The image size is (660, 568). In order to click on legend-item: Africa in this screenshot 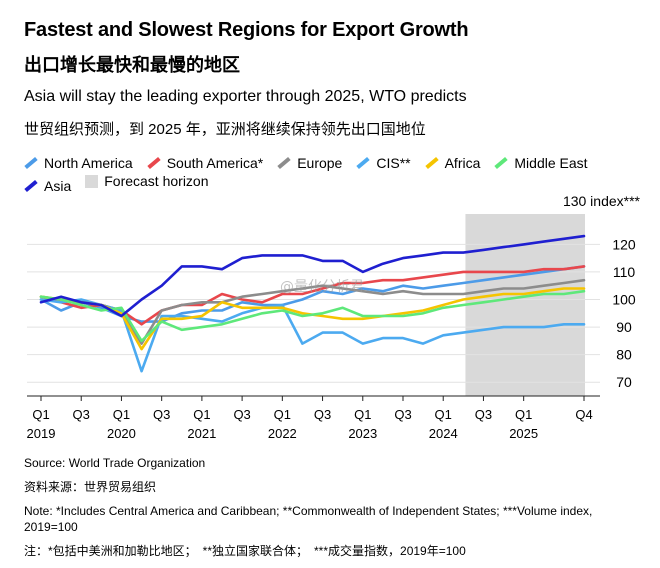, I will do `click(452, 163)`.